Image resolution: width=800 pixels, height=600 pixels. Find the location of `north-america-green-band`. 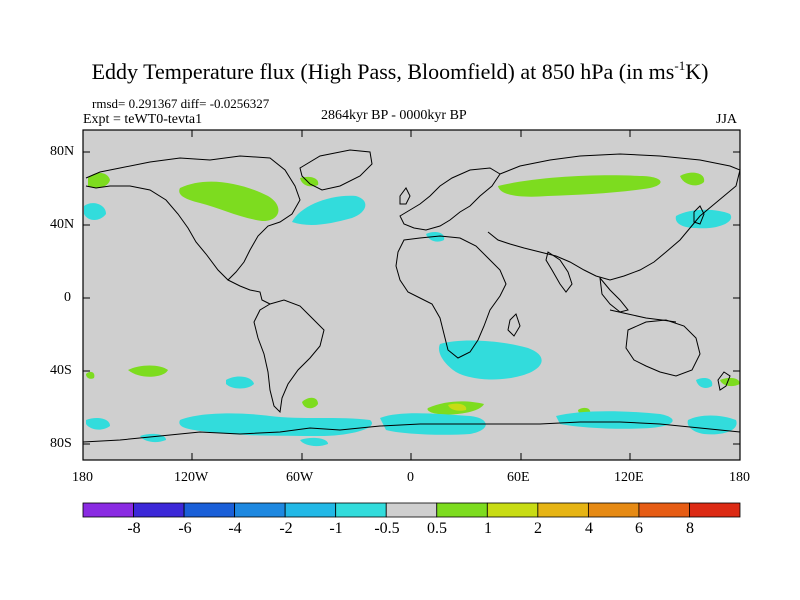

north-america-green-band is located at coordinates (229, 201).